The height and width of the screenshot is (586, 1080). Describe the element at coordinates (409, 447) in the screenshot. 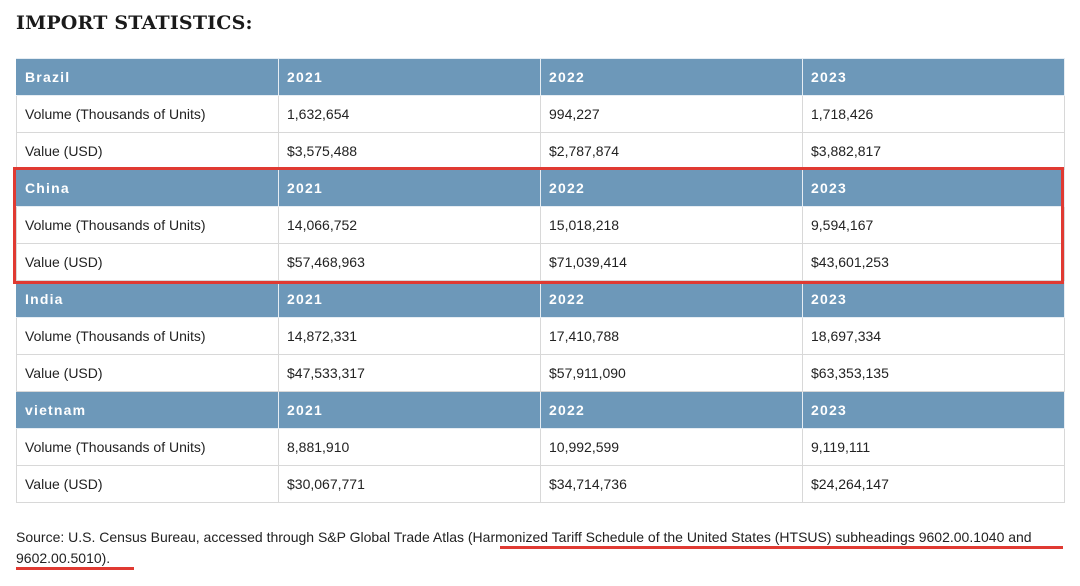

I see `table-cell: 8,881,910` at that location.